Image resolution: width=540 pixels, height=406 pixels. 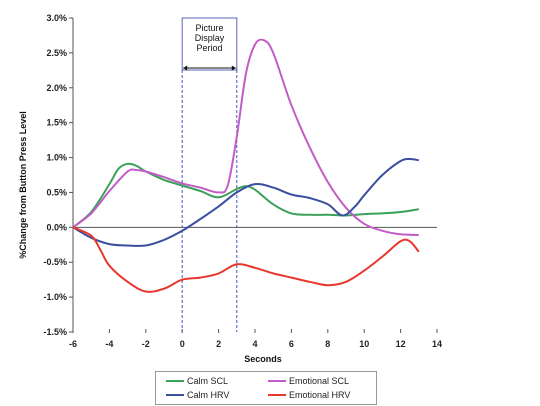 What do you see at coordinates (401, 344) in the screenshot?
I see `x-tick-label: 12` at bounding box center [401, 344].